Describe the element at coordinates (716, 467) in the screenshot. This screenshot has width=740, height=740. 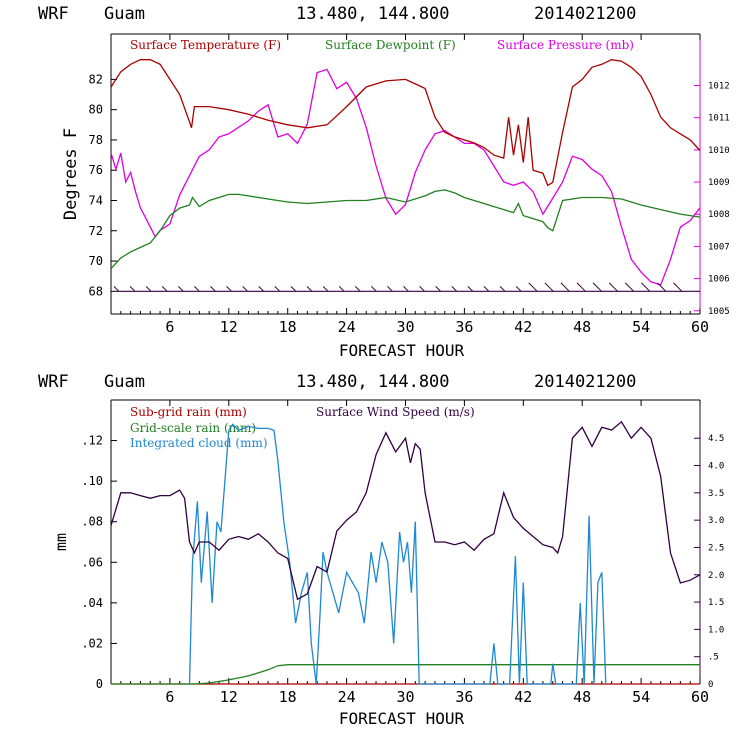
I see `y-right-tick-label: 4.0` at that location.